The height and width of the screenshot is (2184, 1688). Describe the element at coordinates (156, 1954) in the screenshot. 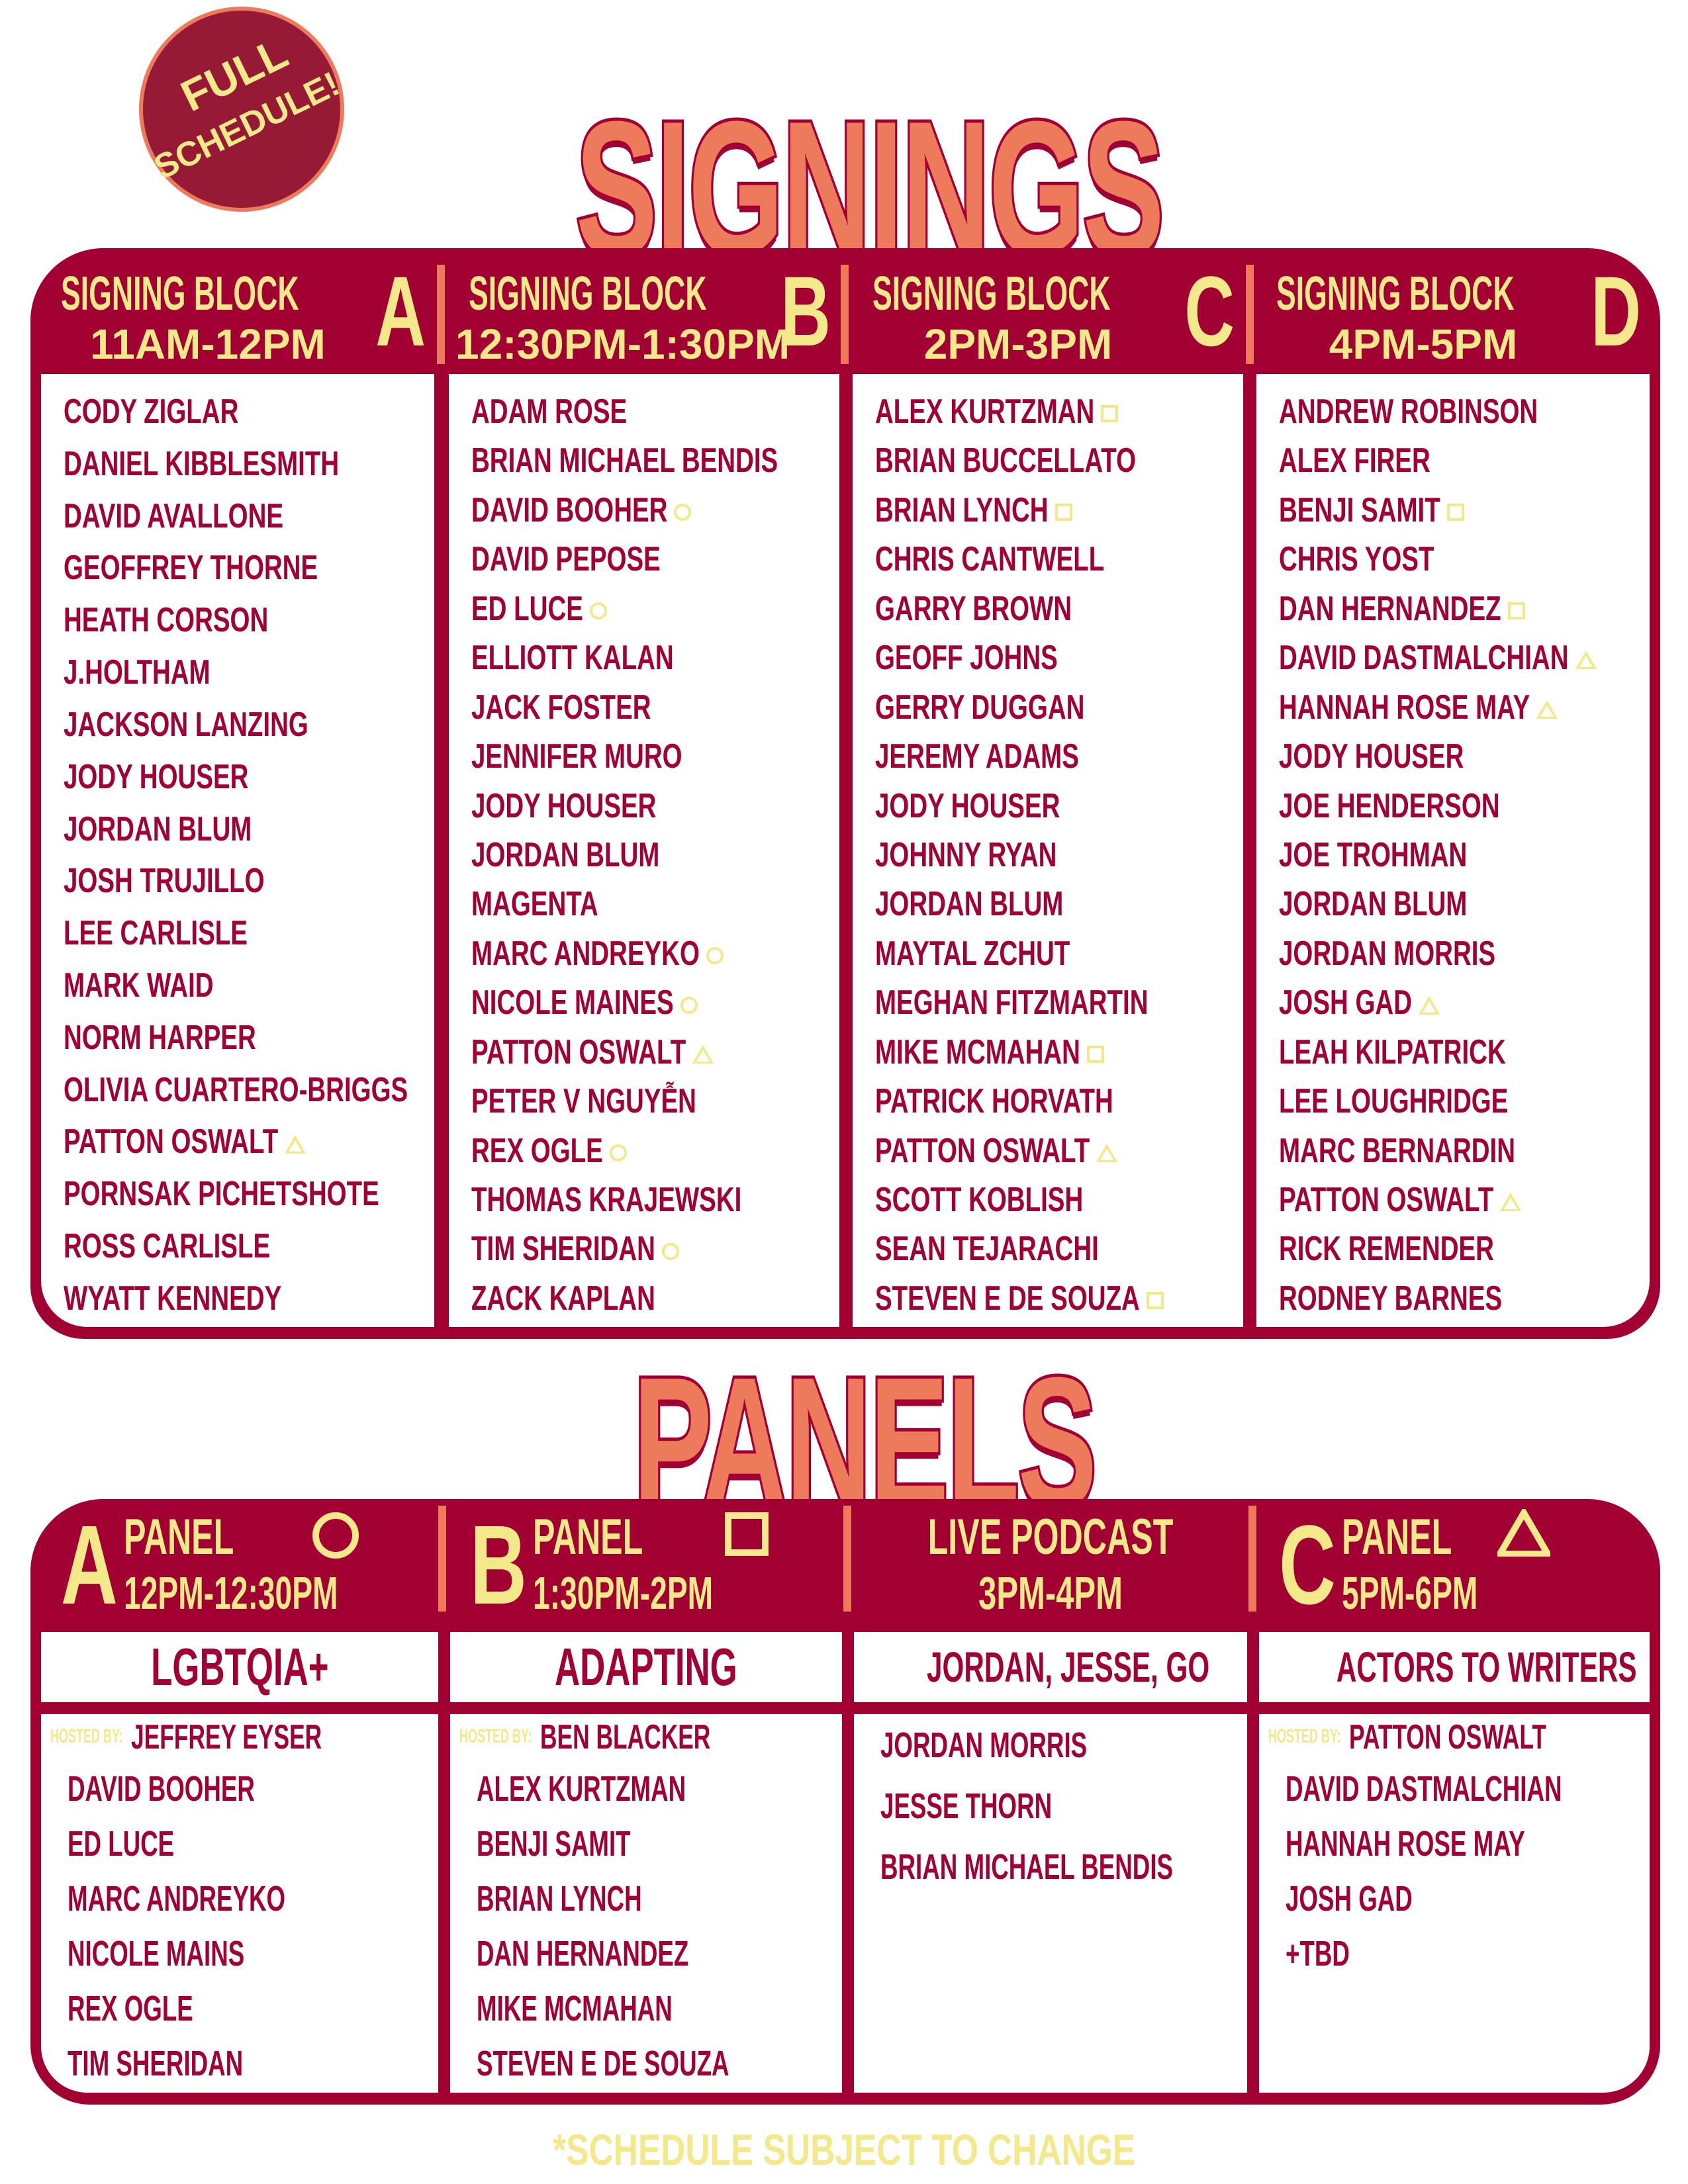

I see `panelist-name-text: NICOLE MAINS` at that location.